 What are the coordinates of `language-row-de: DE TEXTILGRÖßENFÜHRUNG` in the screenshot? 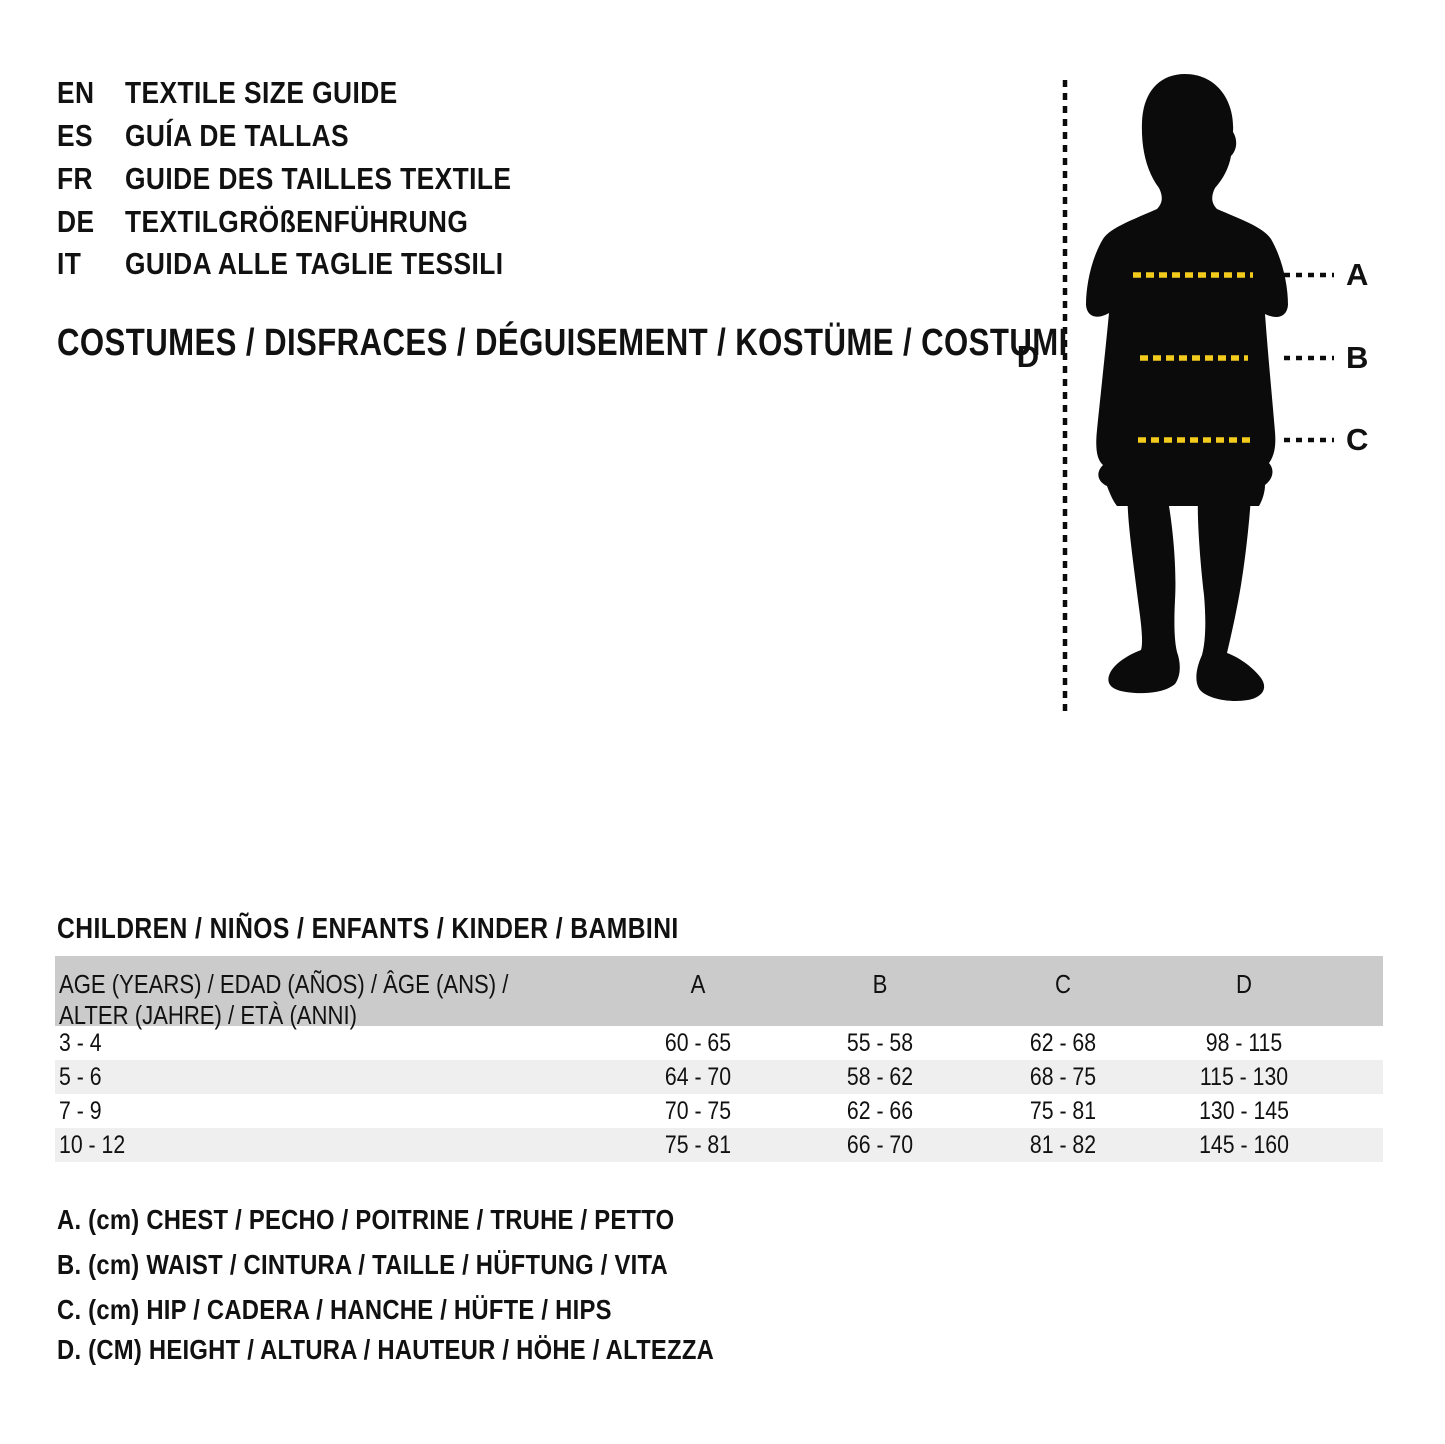 It's located at (293, 222).